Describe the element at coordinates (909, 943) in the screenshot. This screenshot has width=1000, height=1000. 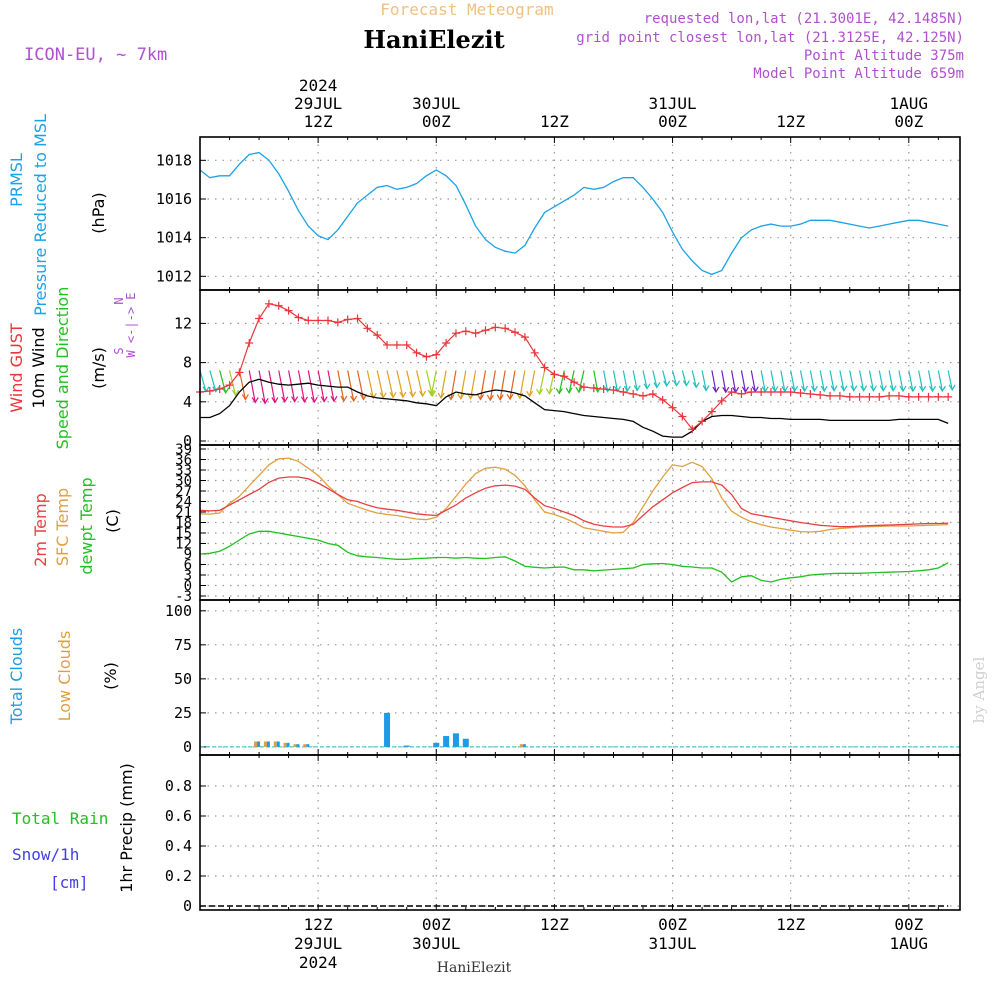
I see `time-label-bottom: 1AUG` at that location.